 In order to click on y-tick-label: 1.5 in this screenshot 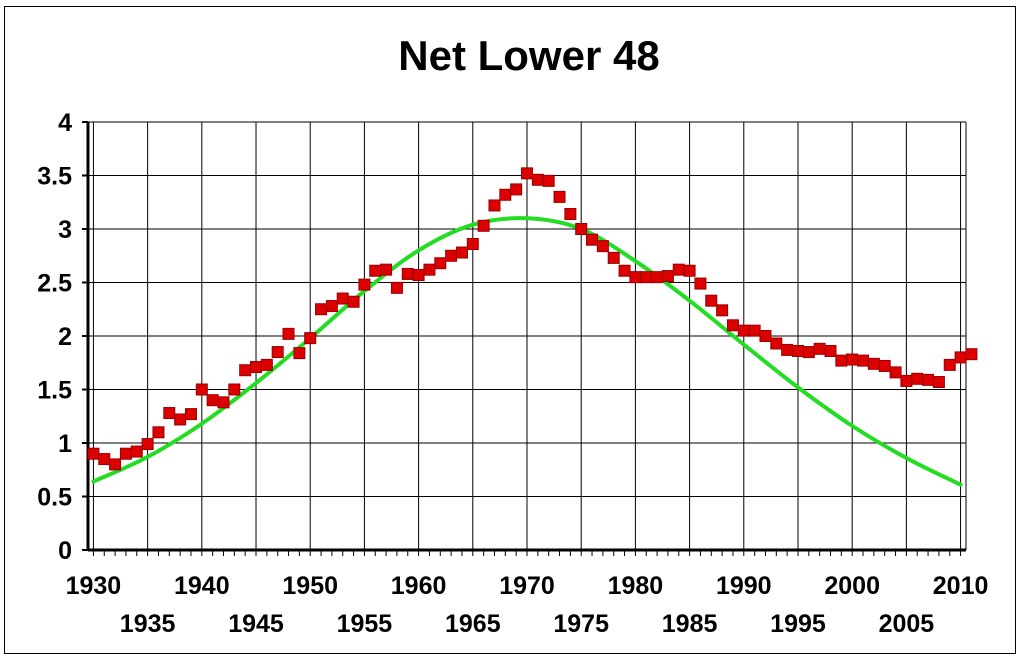, I will do `click(54, 391)`.